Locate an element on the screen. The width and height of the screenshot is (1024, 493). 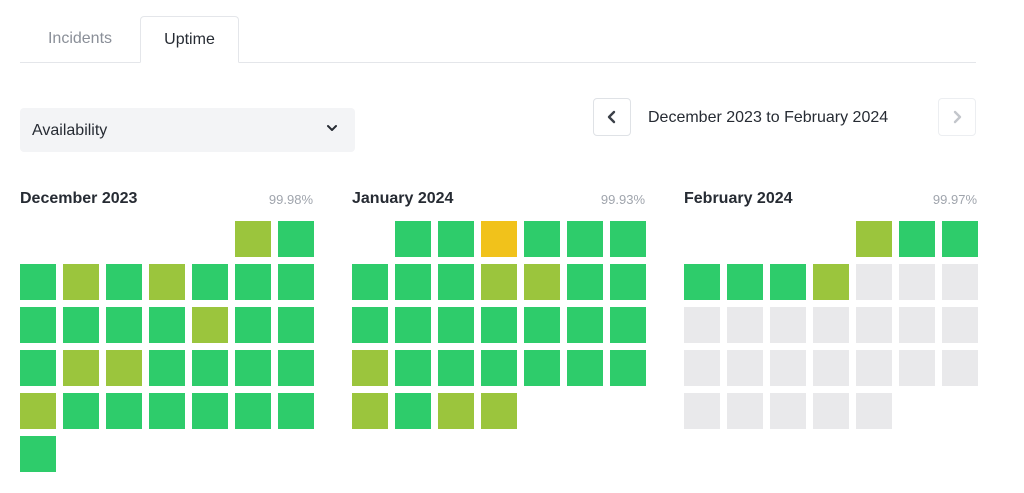
chevron-down-icon is located at coordinates (332, 128).